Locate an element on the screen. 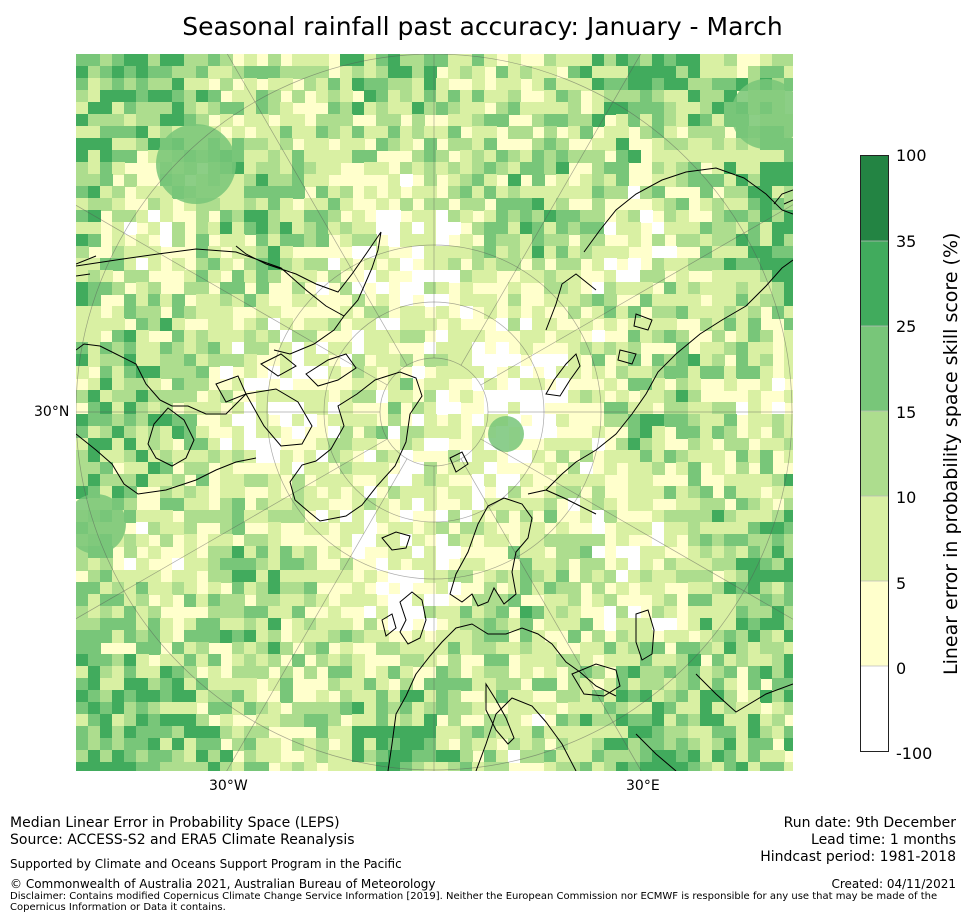 This screenshot has height=919, width=965. meridian-line is located at coordinates (636, 529).